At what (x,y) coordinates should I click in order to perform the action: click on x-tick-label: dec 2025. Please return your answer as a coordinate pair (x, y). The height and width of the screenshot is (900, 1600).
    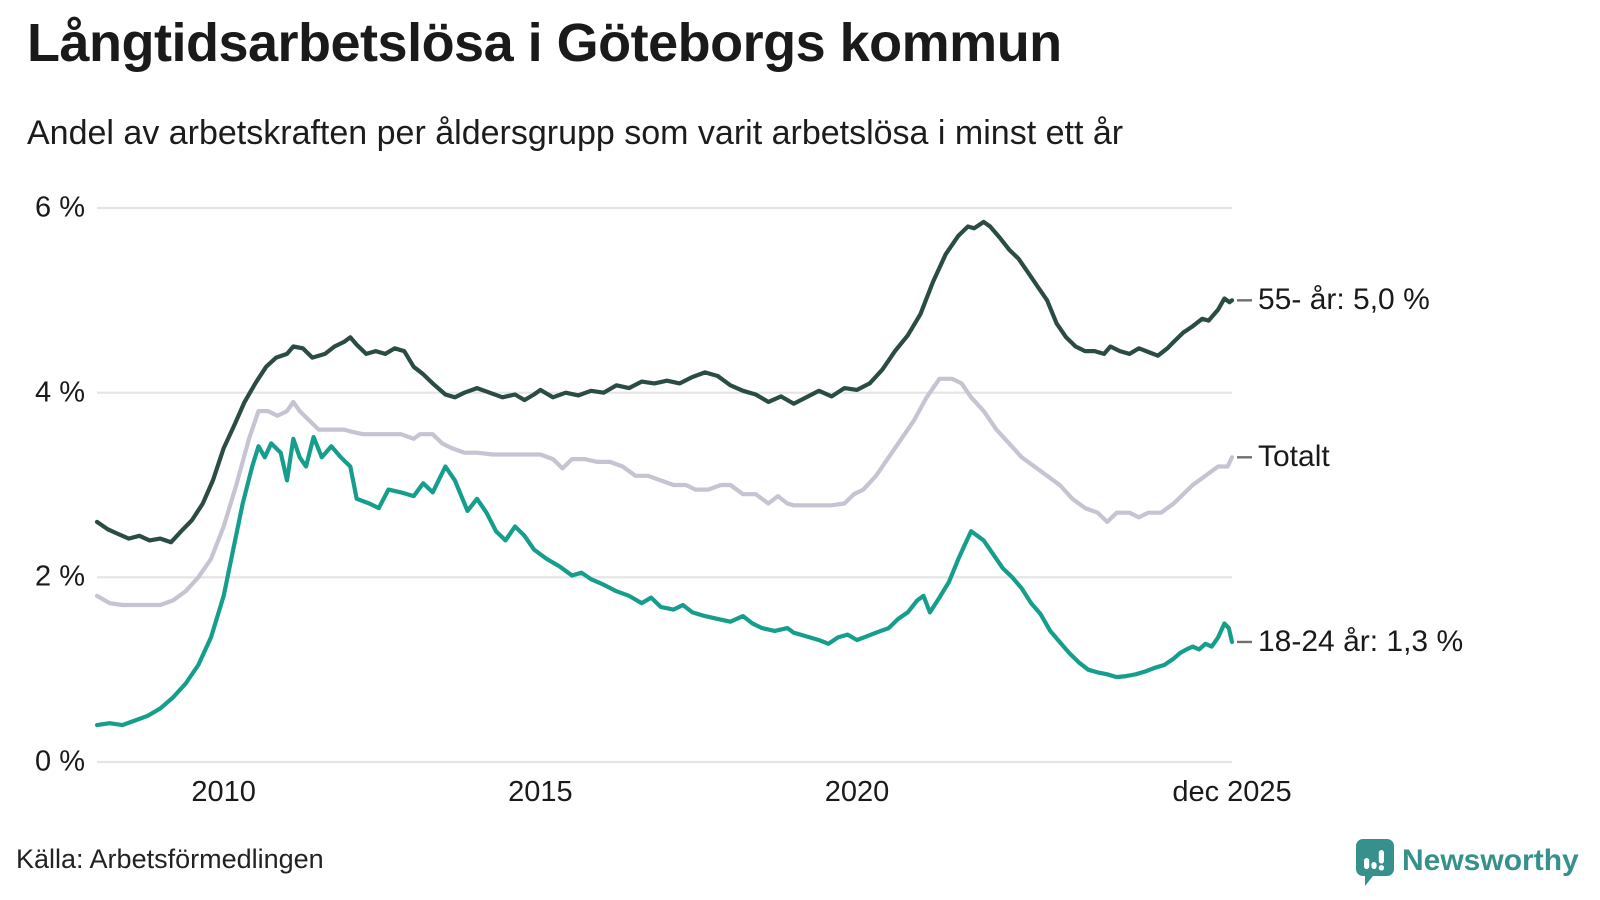
    Looking at the image, I should click on (1232, 792).